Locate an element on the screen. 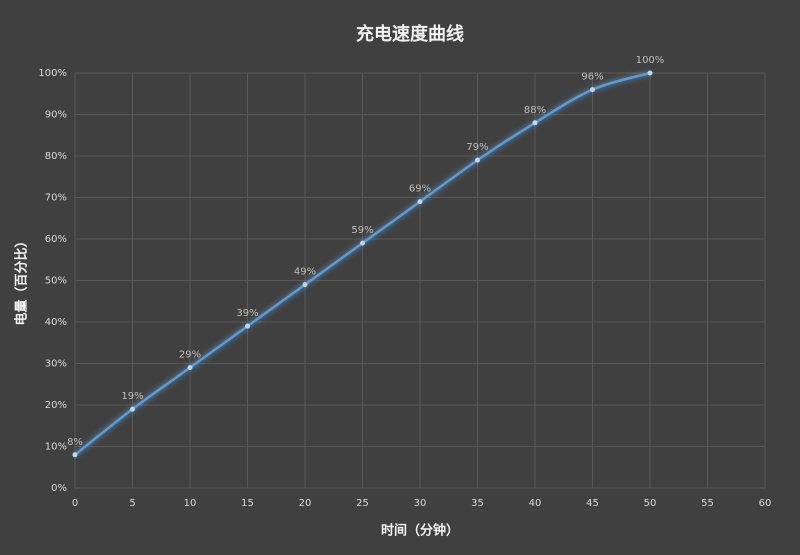 The image size is (800, 555). y-axis-label: 电量（百分比） is located at coordinates (22, 279).